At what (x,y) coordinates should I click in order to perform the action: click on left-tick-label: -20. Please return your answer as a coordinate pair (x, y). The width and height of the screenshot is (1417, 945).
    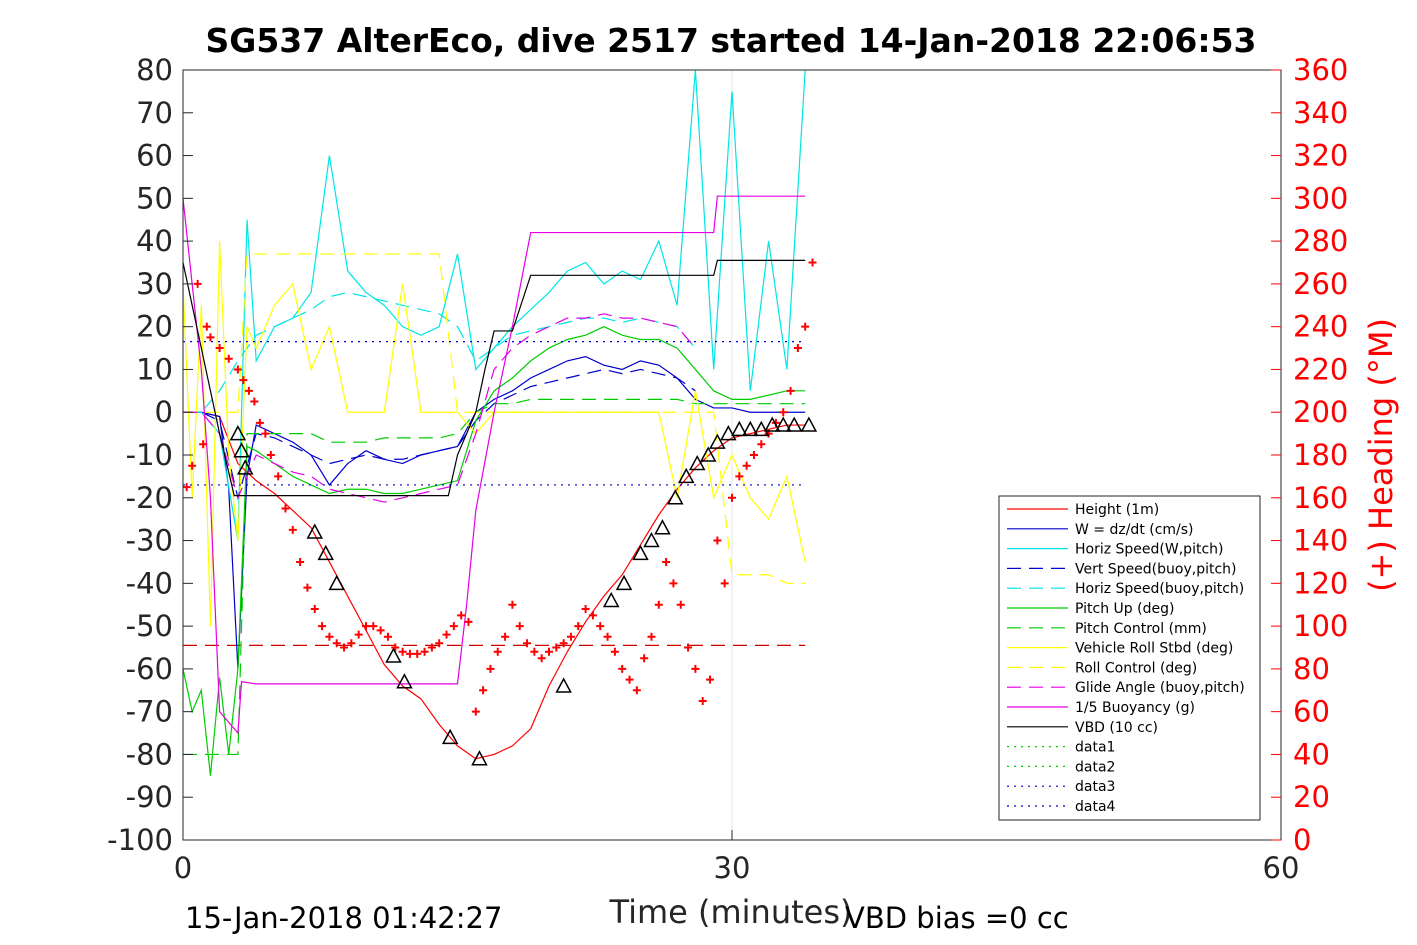
    Looking at the image, I should click on (149, 498).